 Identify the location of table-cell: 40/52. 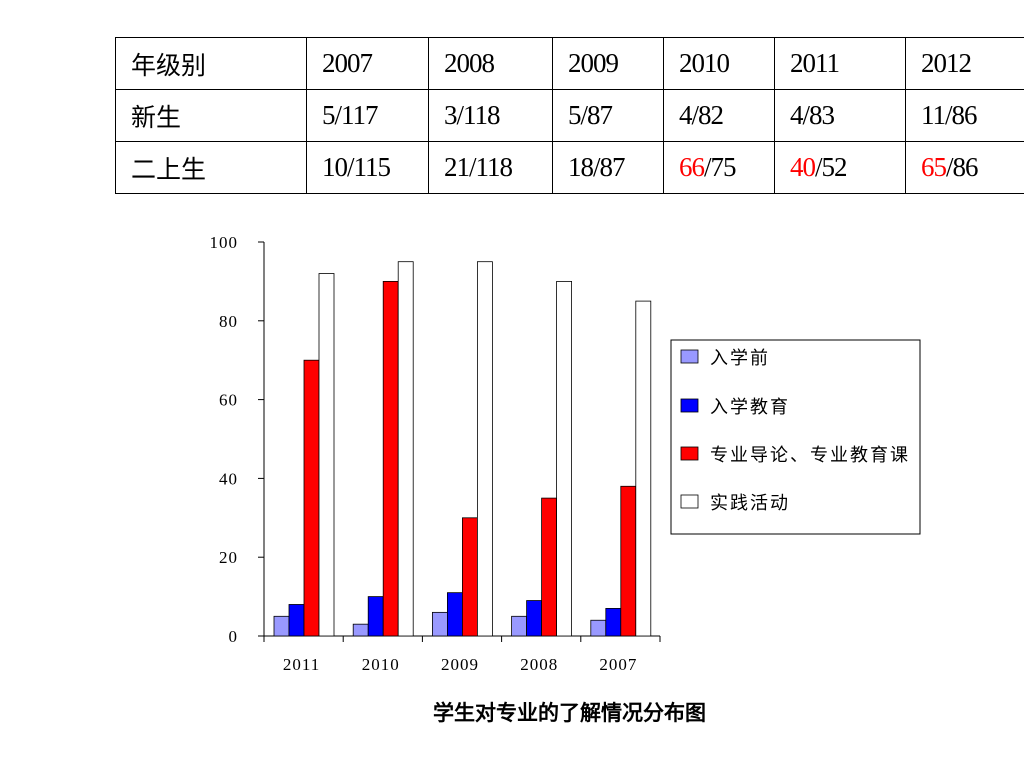
(840, 167).